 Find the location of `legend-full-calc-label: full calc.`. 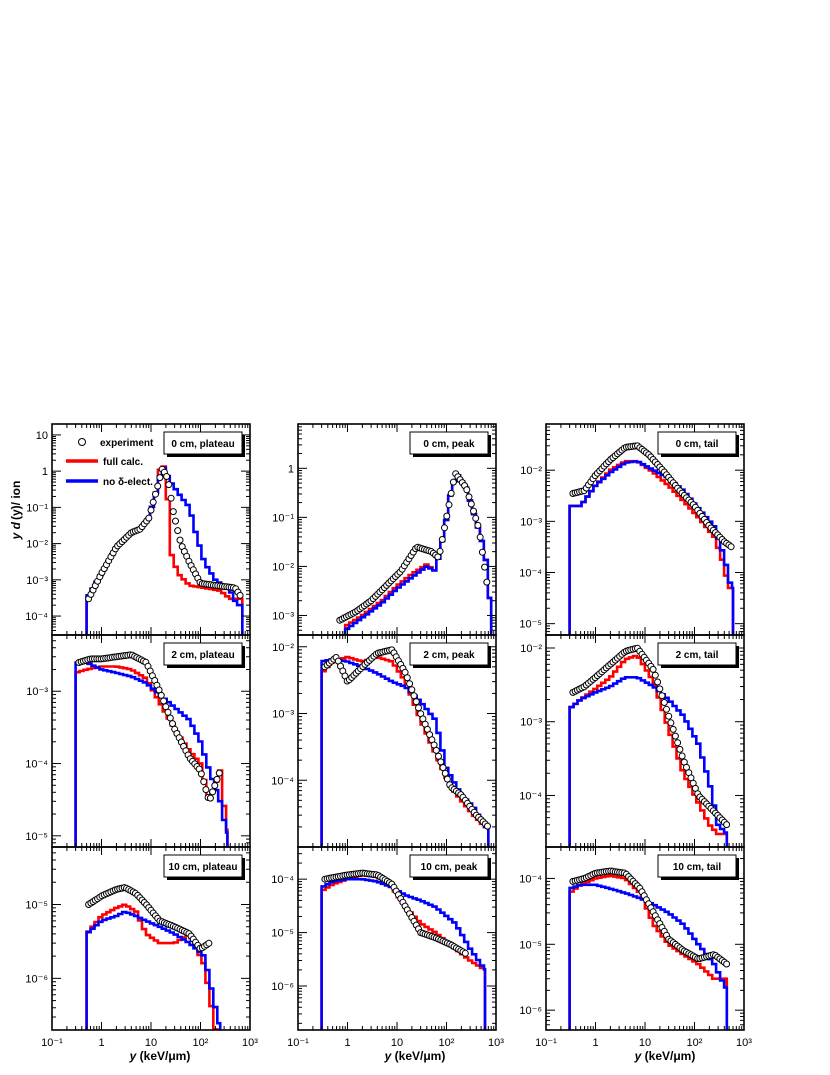

legend-full-calc-label: full calc. is located at coordinates (123, 462).